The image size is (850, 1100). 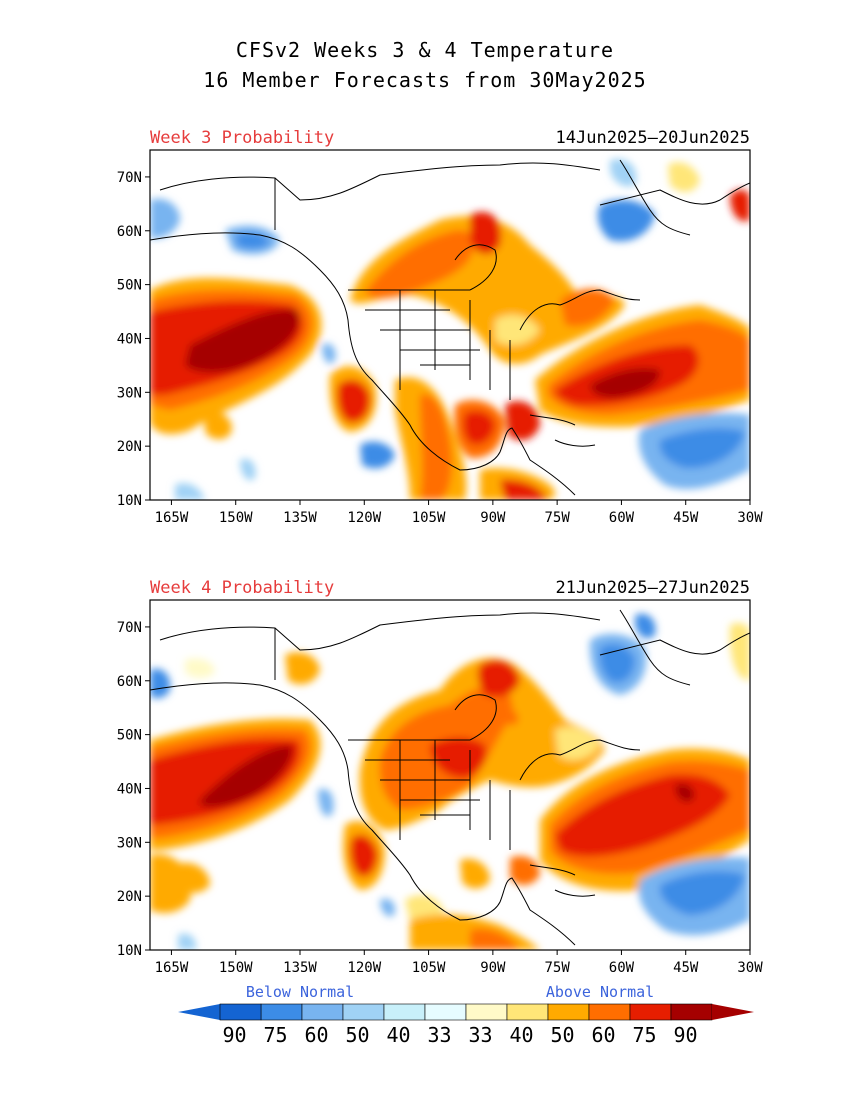 I want to click on panel1-lon-label: 30W, so click(x=750, y=518).